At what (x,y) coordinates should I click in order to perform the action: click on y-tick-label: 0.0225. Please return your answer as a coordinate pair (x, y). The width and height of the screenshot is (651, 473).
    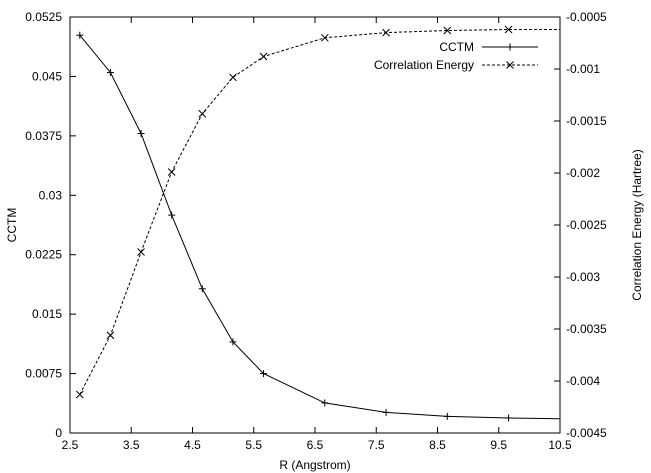
    Looking at the image, I should click on (43, 255).